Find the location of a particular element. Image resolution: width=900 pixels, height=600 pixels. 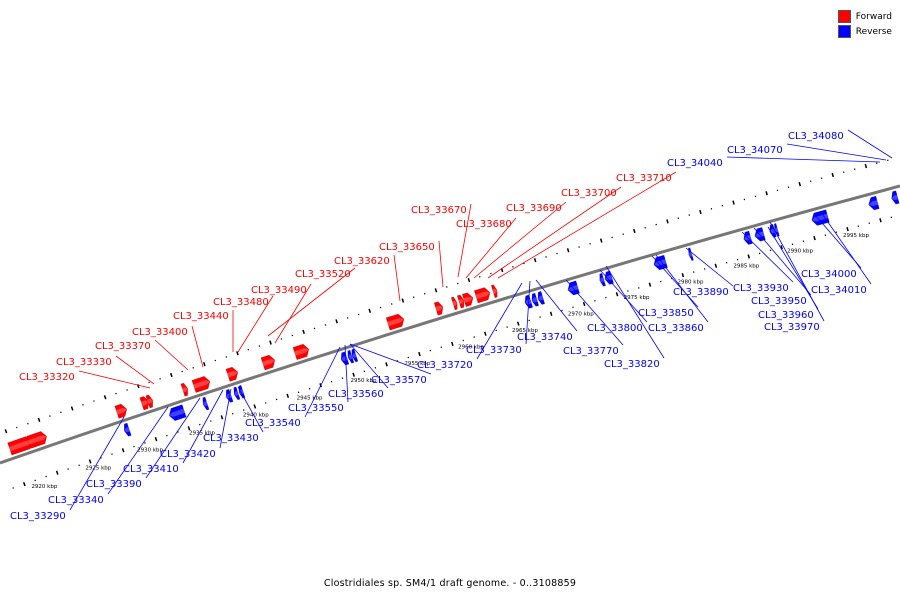

reverse-gene-label: CL3_33890 is located at coordinates (701, 292).